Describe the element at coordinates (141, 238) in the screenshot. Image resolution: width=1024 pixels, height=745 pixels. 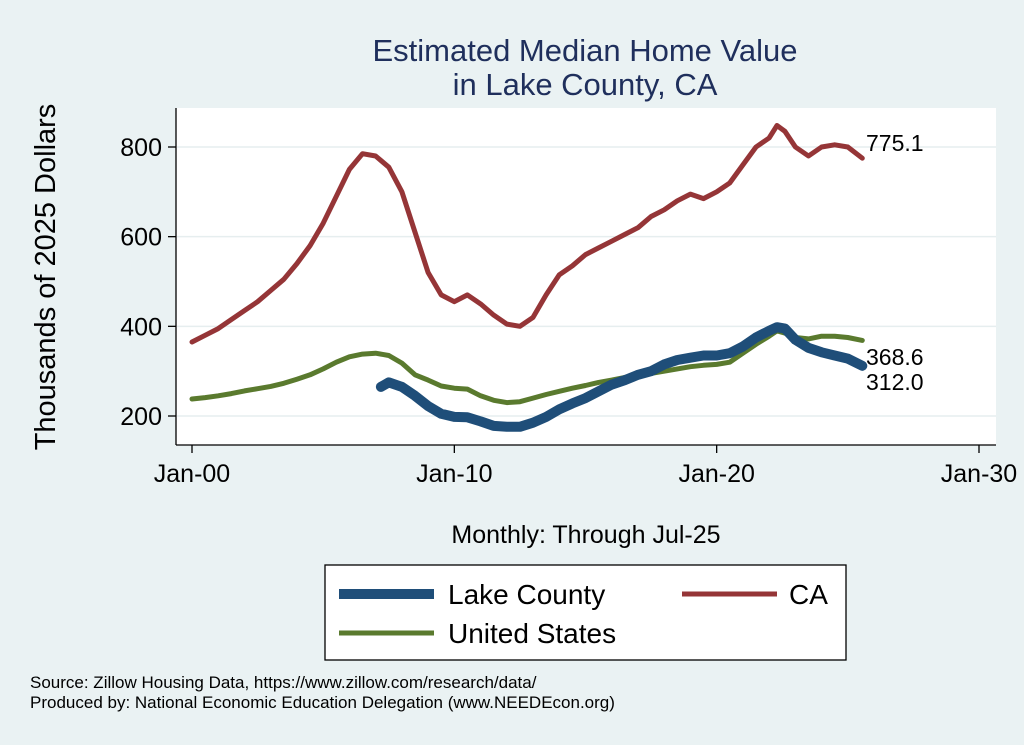
I see `y-tick-label-600: 600` at that location.